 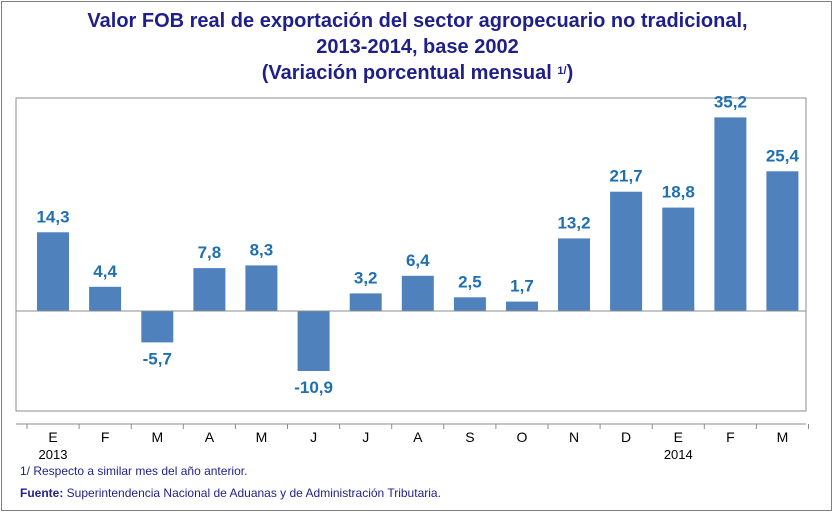 I want to click on data-label-5: -10,9, so click(x=313, y=387).